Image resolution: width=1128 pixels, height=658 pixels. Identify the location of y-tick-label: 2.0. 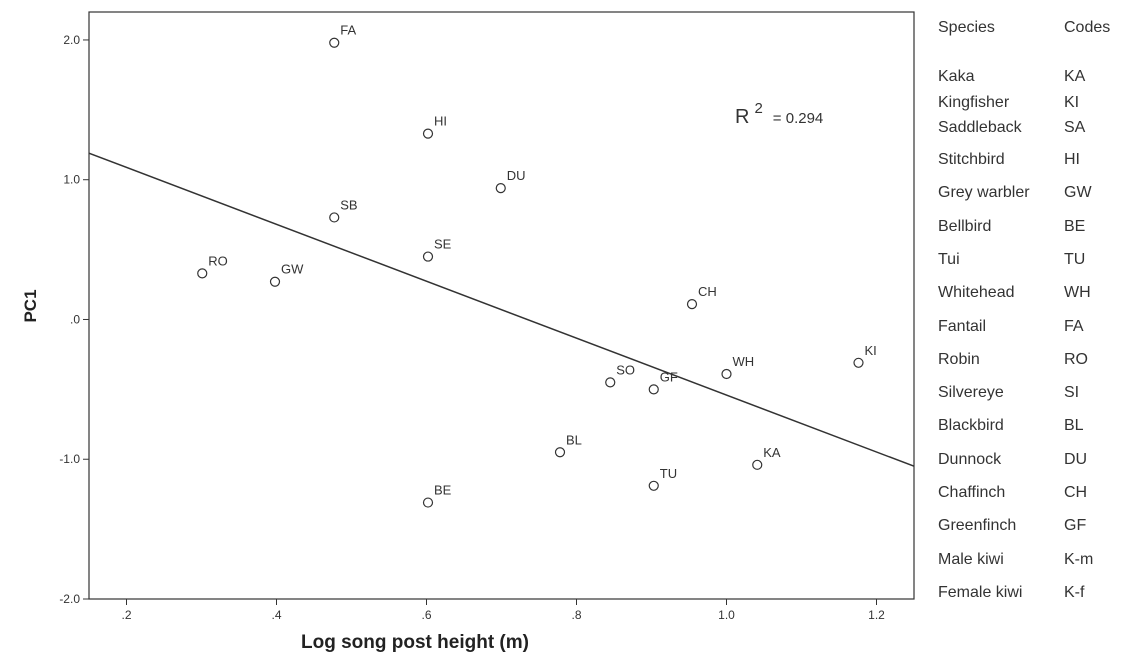
(71, 40).